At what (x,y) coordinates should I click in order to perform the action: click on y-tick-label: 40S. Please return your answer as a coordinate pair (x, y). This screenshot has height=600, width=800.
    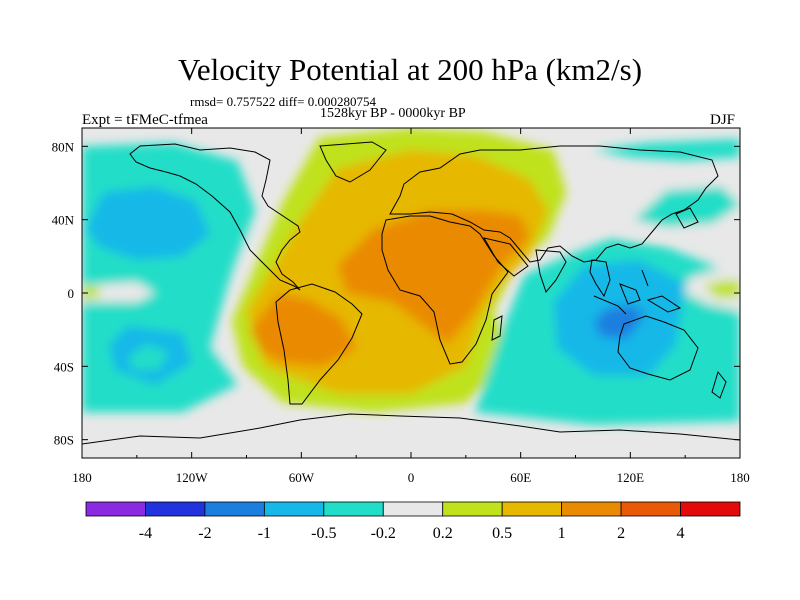
    Looking at the image, I should click on (64, 366).